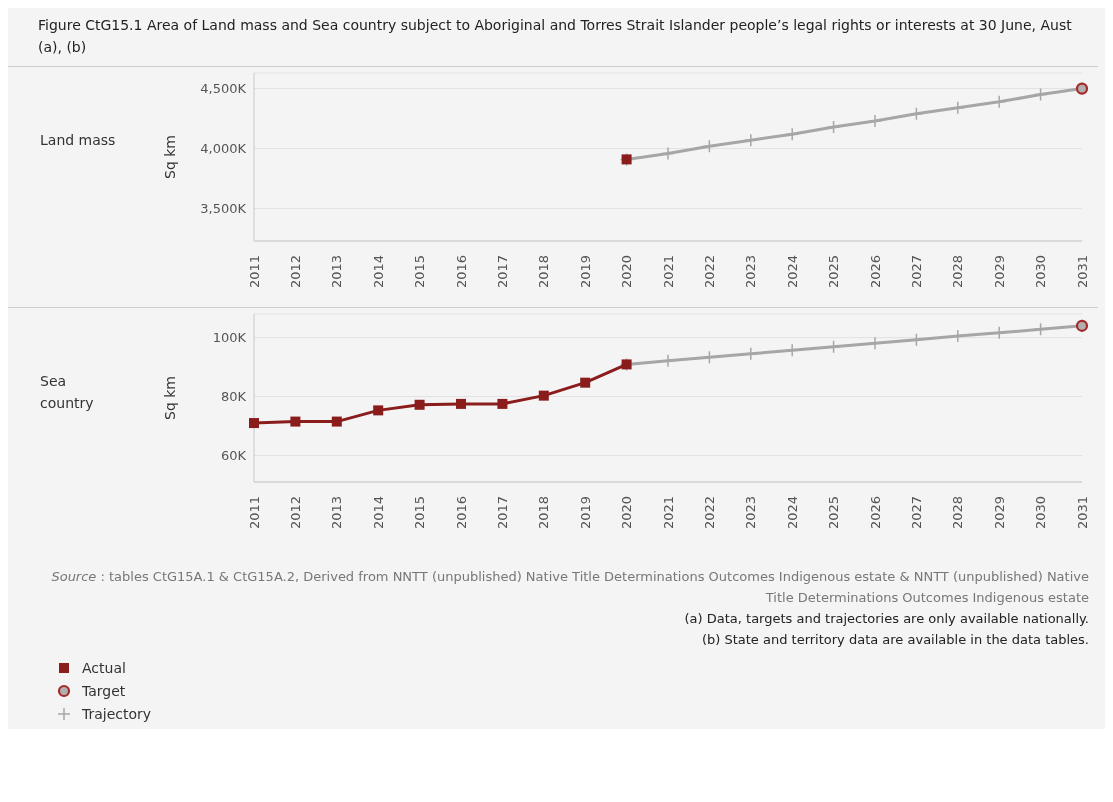 This screenshot has width=1113, height=802. I want to click on chart-title: Figure CtG15.1 Area of Land mass and Sea country subject to Aboriginal and Torres Strait Islander people’s legal rights or interests at 30 June, Aust (a), (b), so click(555, 36).